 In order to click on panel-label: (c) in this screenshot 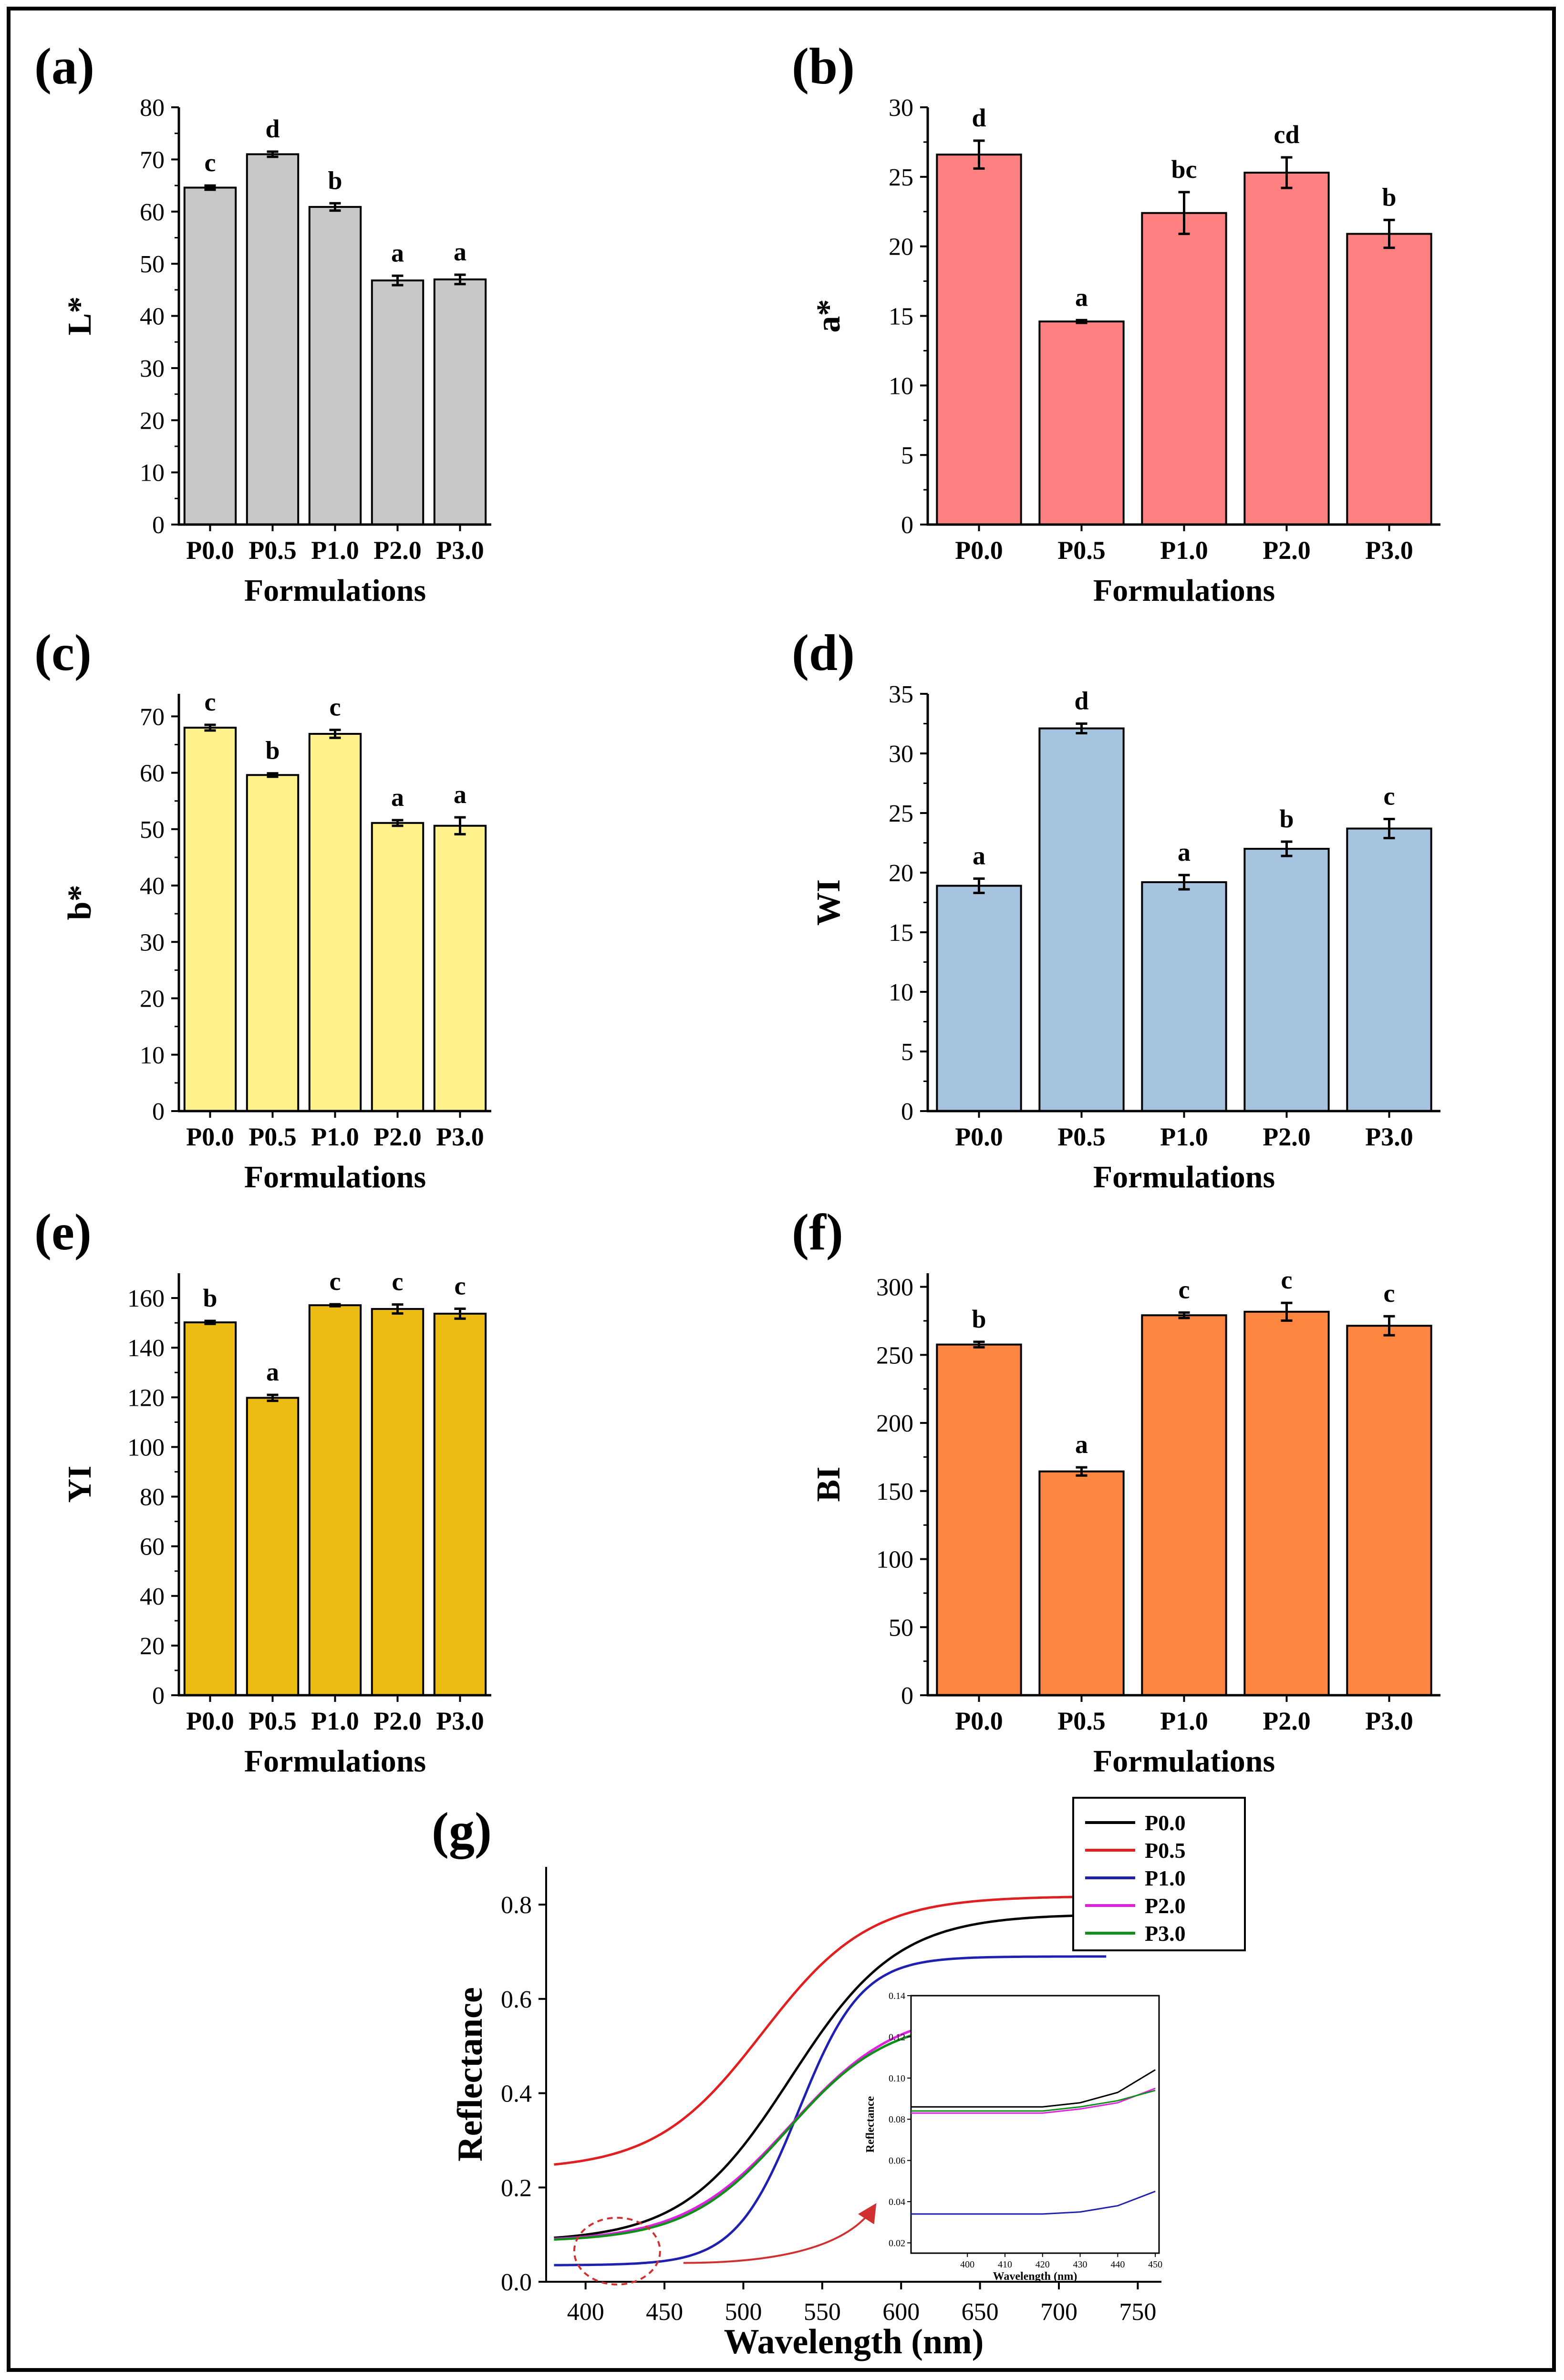, I will do `click(63, 653)`.